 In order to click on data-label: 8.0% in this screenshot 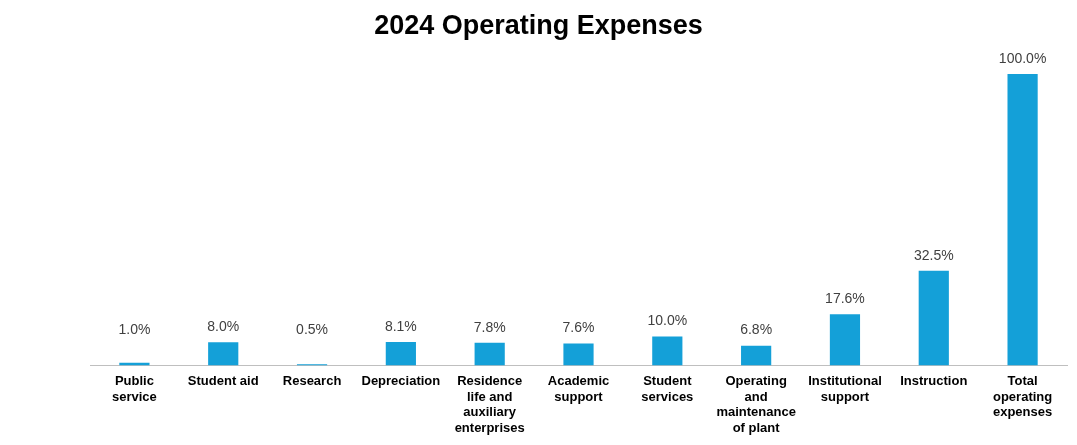, I will do `click(223, 326)`.